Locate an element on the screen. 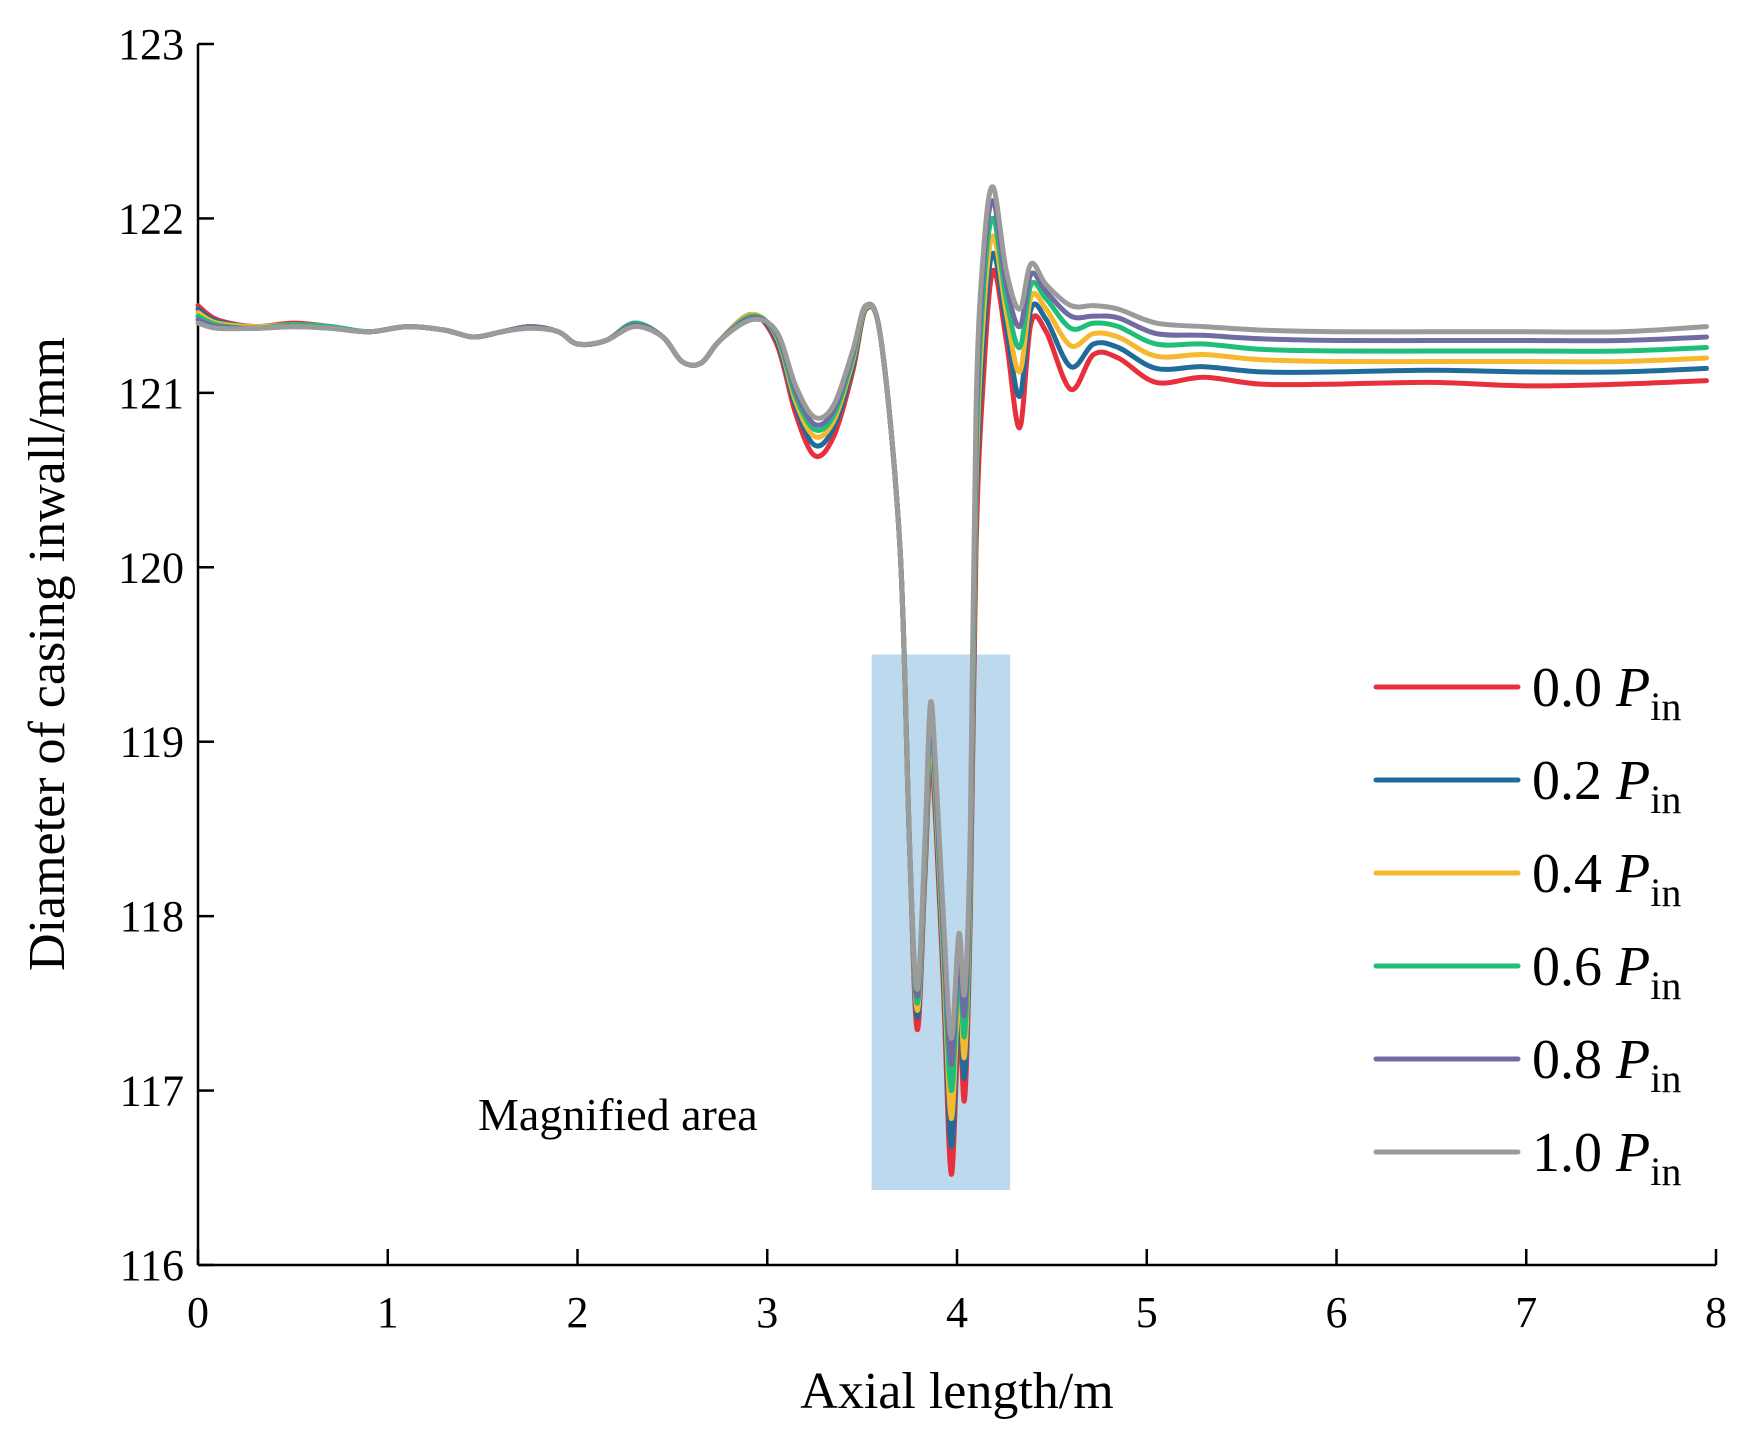  x-ticks: 0 1 2 3 4 5 6 7 8 is located at coordinates (957, 1293).